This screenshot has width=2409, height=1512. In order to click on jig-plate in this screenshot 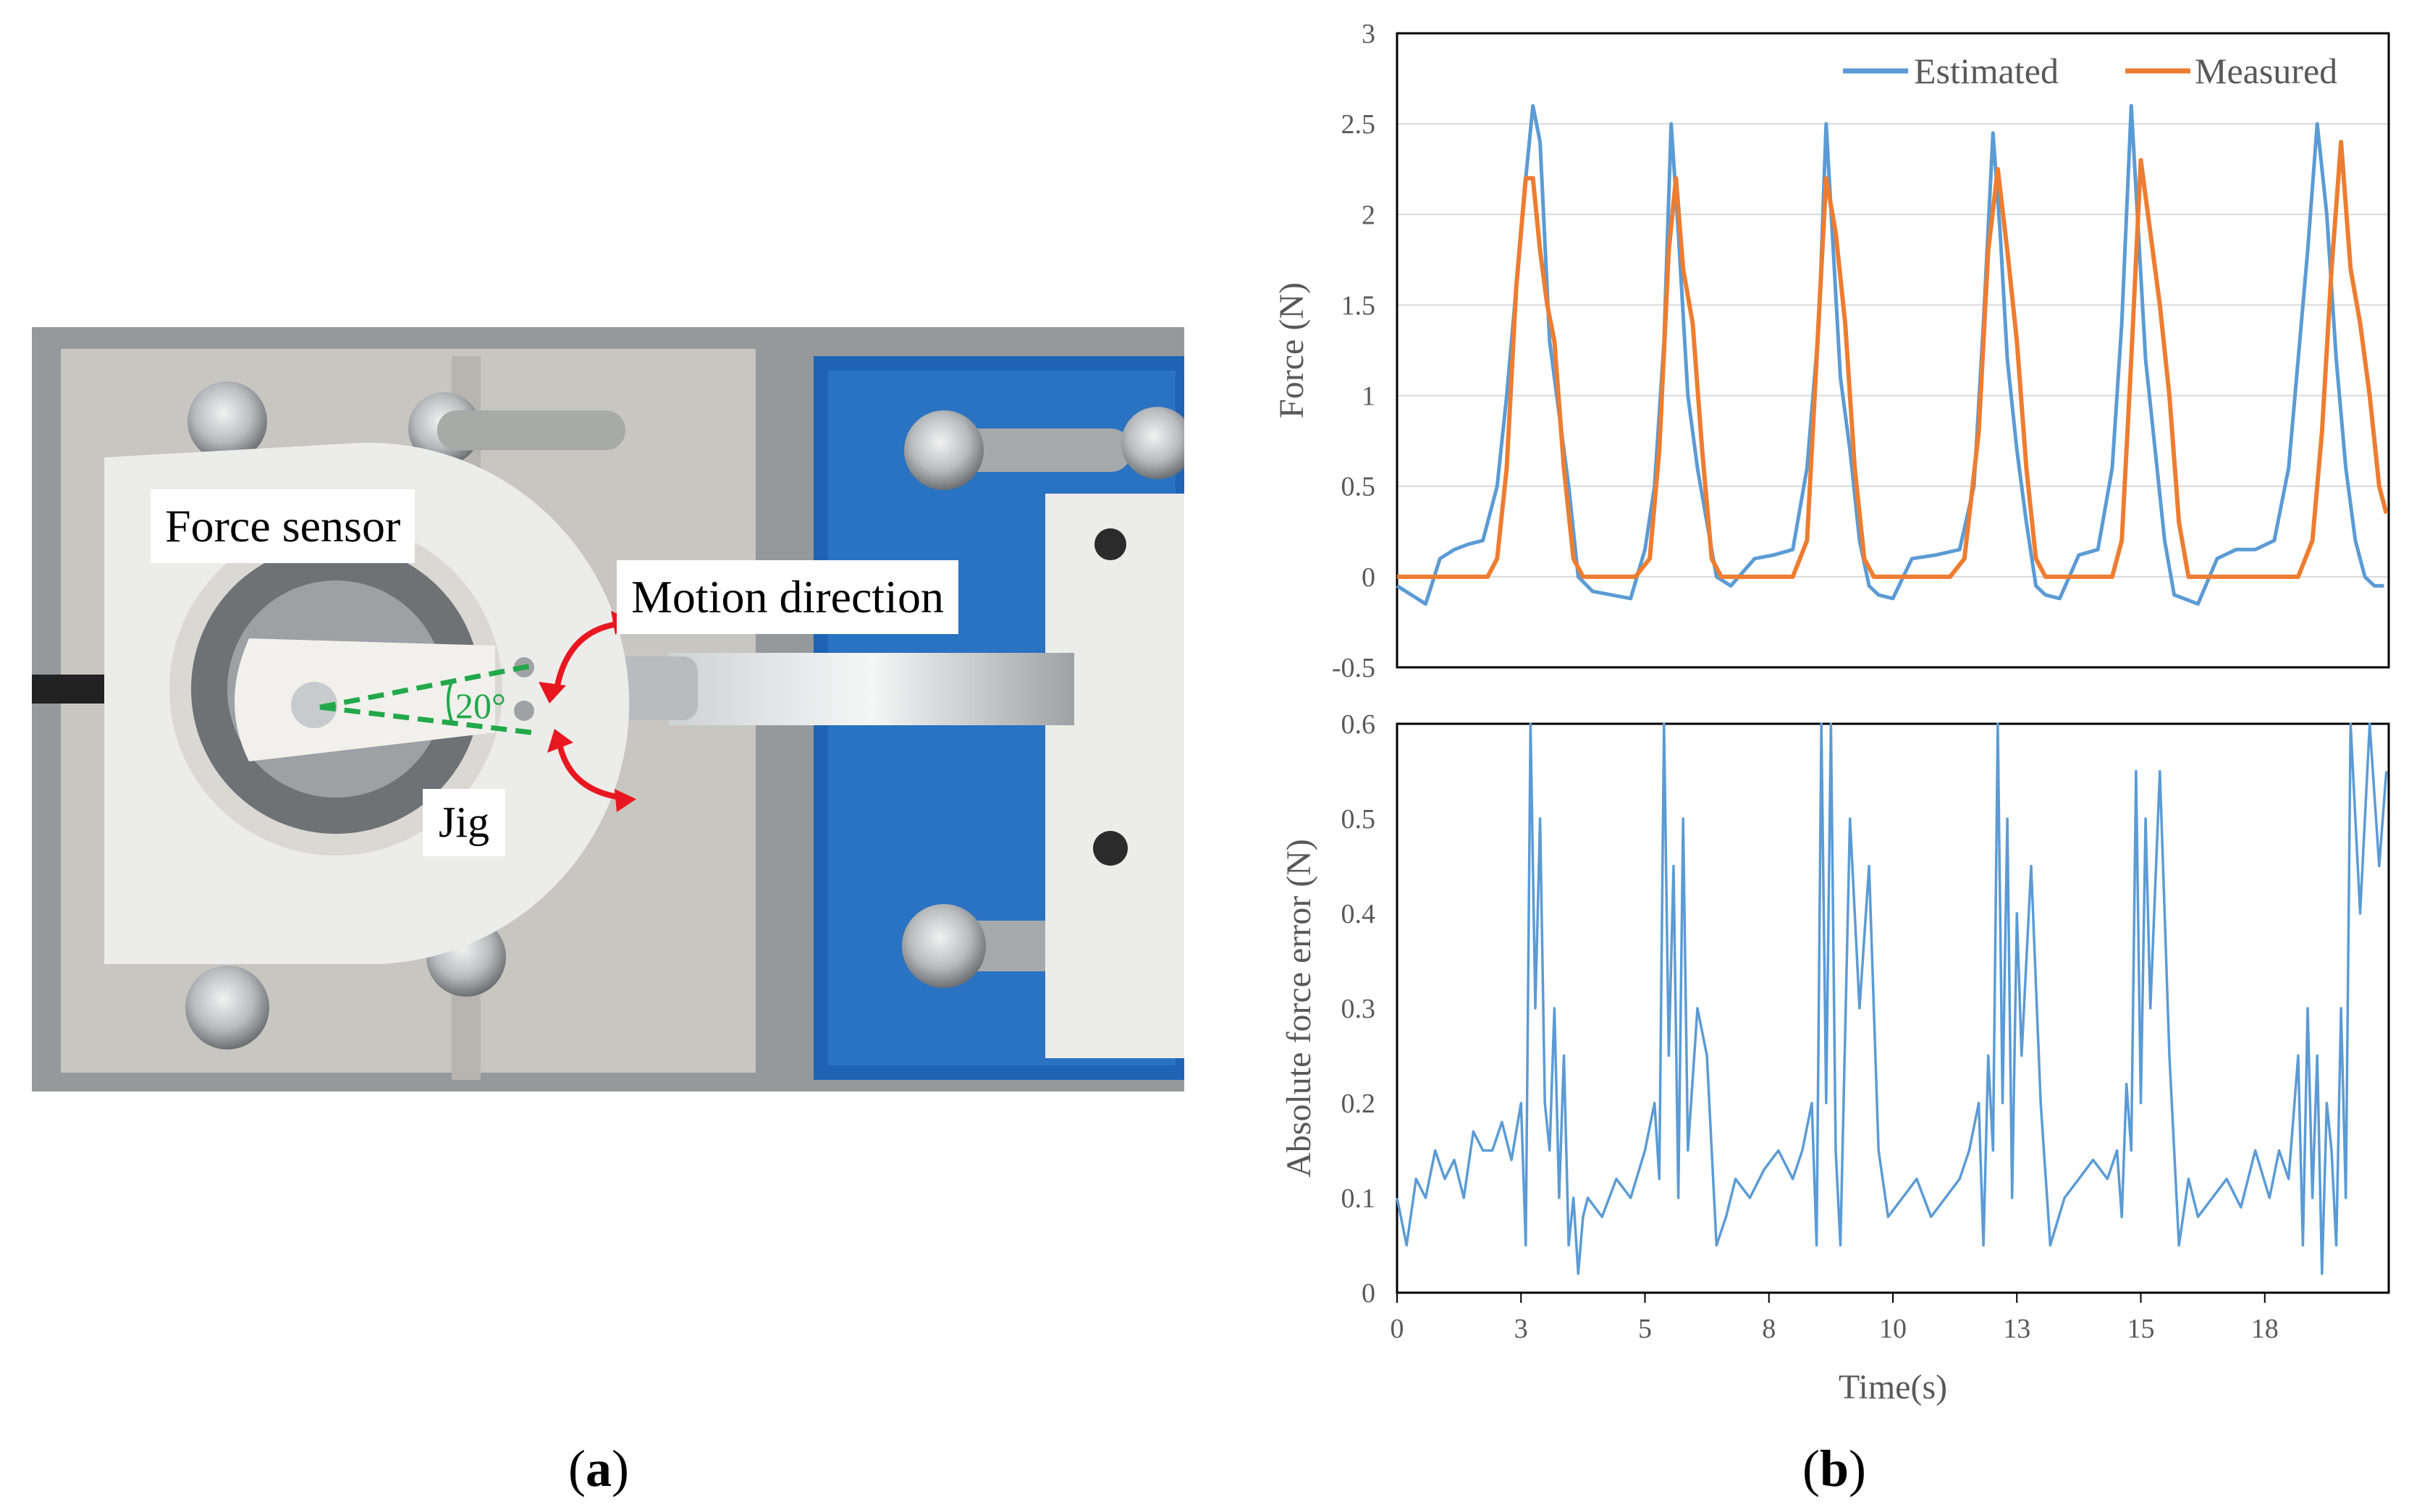, I will do `click(365, 699)`.